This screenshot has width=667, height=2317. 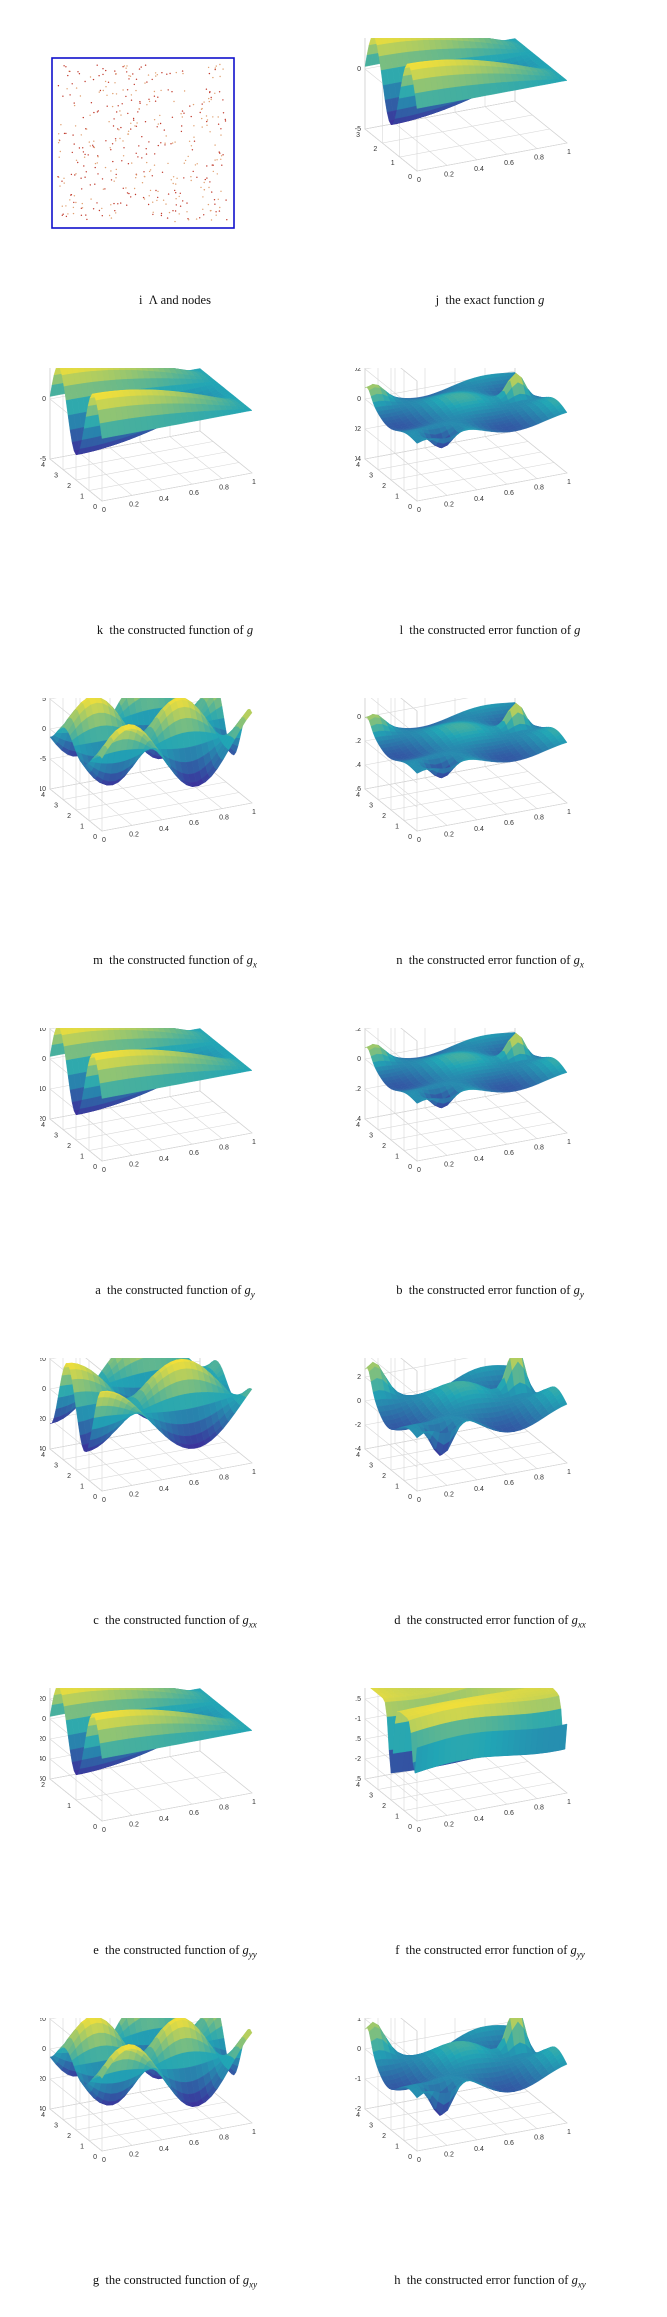 I want to click on panel-j-caption: j the exact function g, so click(x=490, y=300).